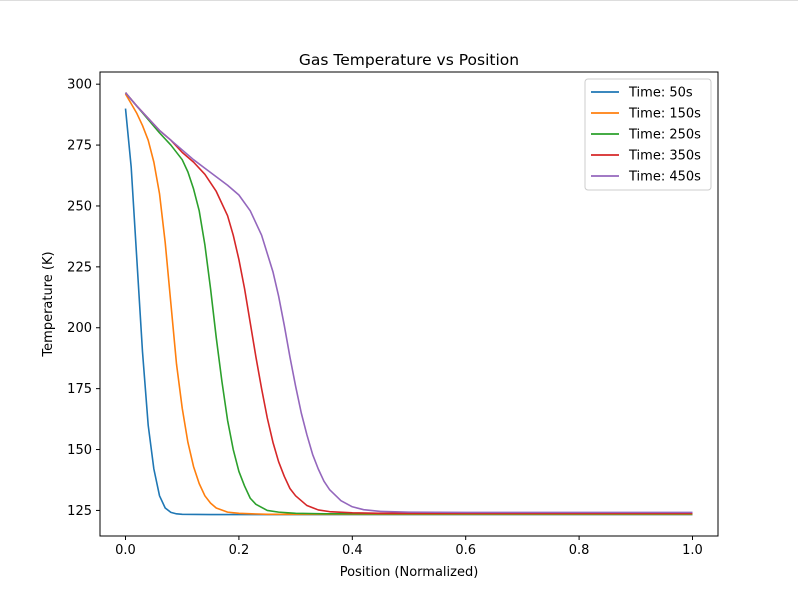  What do you see at coordinates (79, 146) in the screenshot?
I see `y-tick-label: 275` at bounding box center [79, 146].